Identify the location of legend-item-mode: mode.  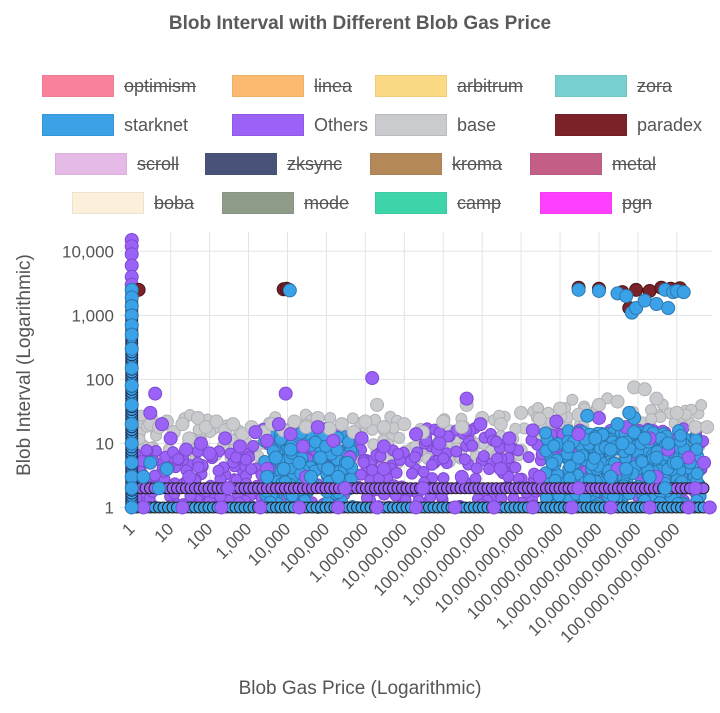
(285, 203).